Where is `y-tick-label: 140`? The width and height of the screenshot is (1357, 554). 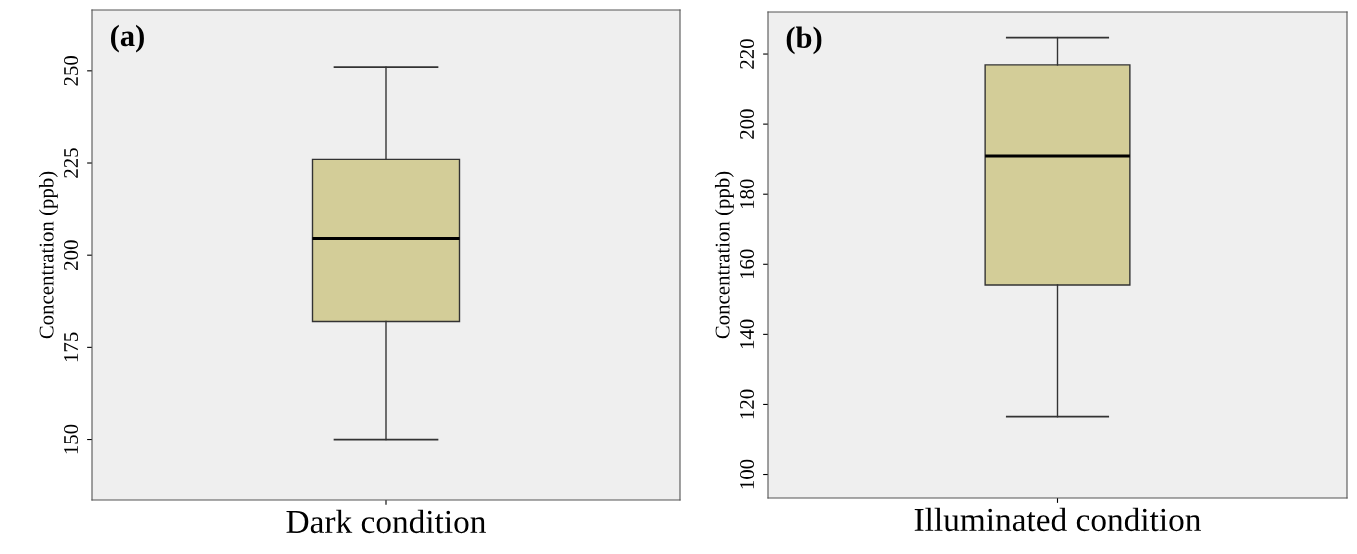
y-tick-label: 140 is located at coordinates (747, 334).